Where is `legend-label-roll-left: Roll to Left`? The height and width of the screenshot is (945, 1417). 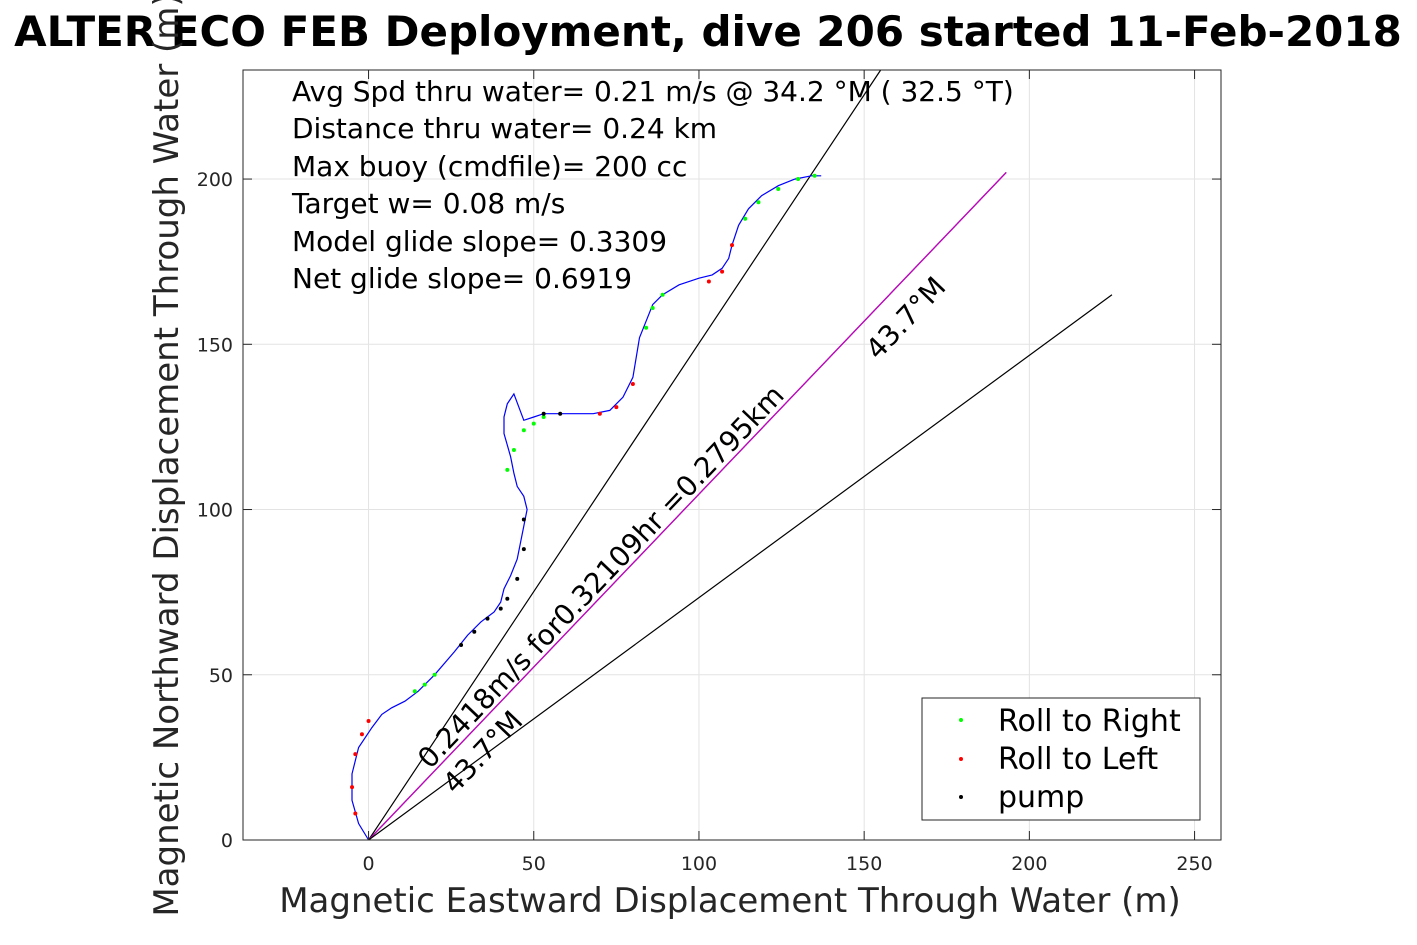 legend-label-roll-left: Roll to Left is located at coordinates (1078, 759).